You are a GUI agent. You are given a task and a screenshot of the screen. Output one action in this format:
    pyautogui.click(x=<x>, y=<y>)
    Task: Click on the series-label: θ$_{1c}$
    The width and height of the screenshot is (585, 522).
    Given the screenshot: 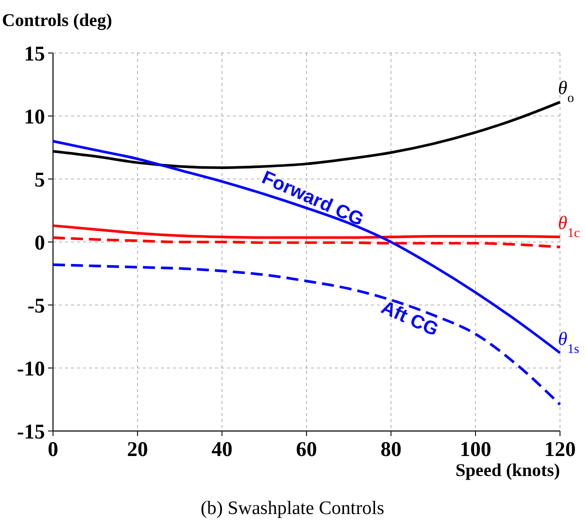 What is the action you would take?
    pyautogui.click(x=569, y=226)
    